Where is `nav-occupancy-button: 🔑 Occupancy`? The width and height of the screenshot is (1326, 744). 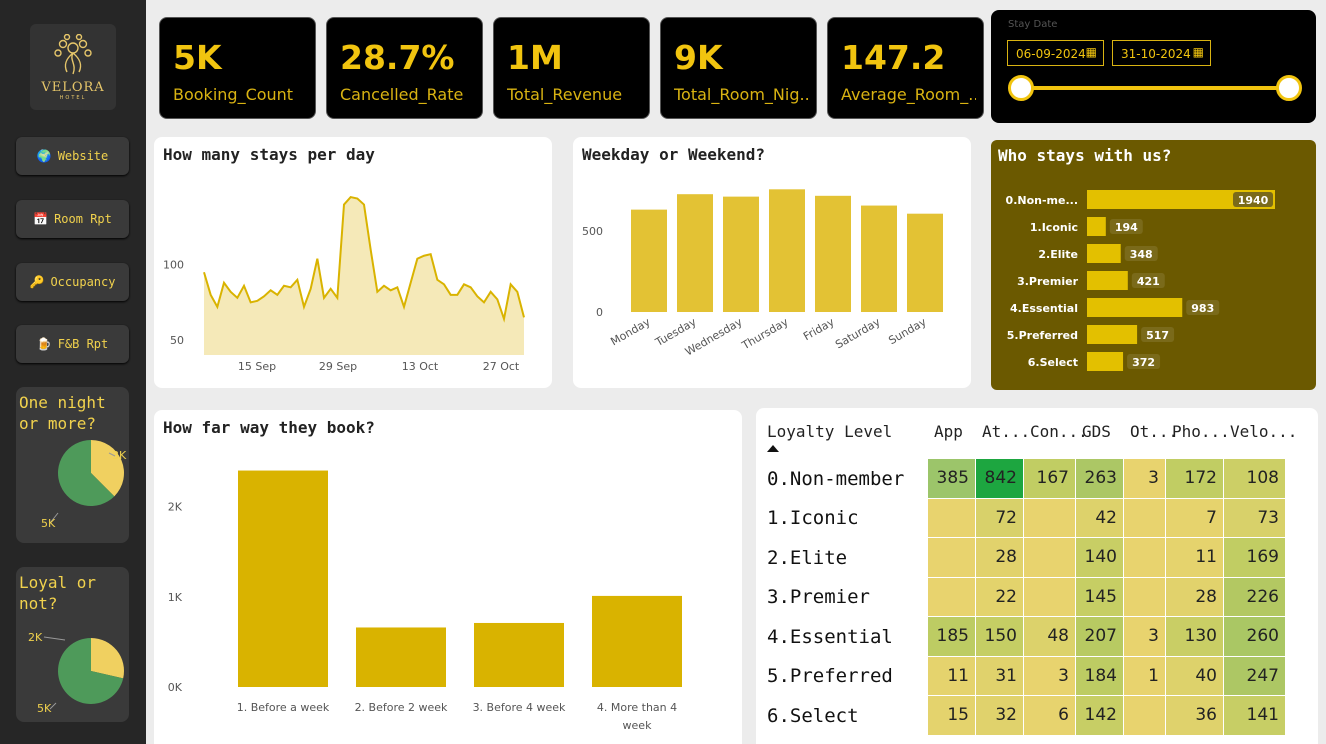
nav-occupancy-button: 🔑 Occupancy is located at coordinates (72, 282).